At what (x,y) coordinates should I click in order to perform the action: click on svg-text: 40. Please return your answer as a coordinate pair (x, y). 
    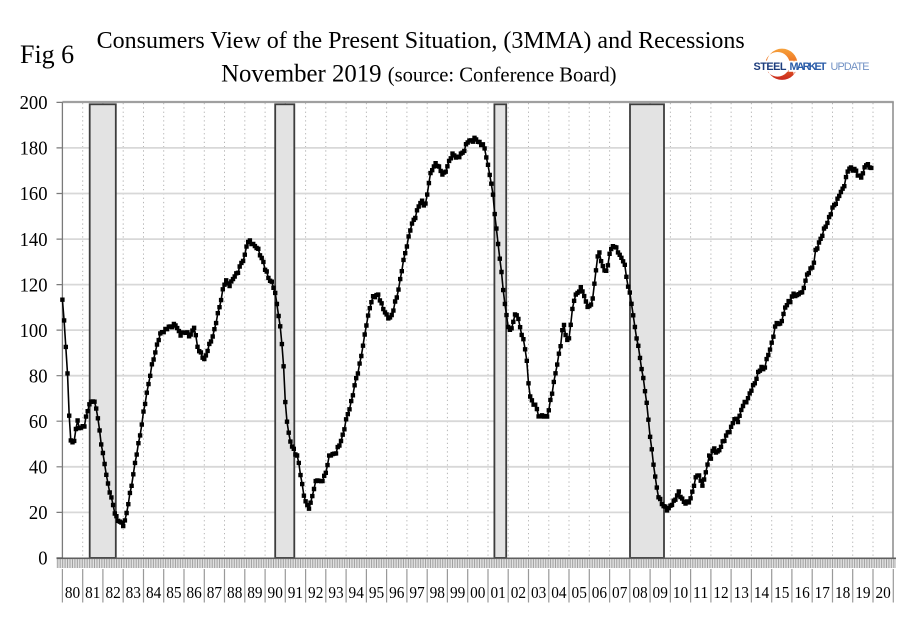
    Looking at the image, I should click on (38, 468).